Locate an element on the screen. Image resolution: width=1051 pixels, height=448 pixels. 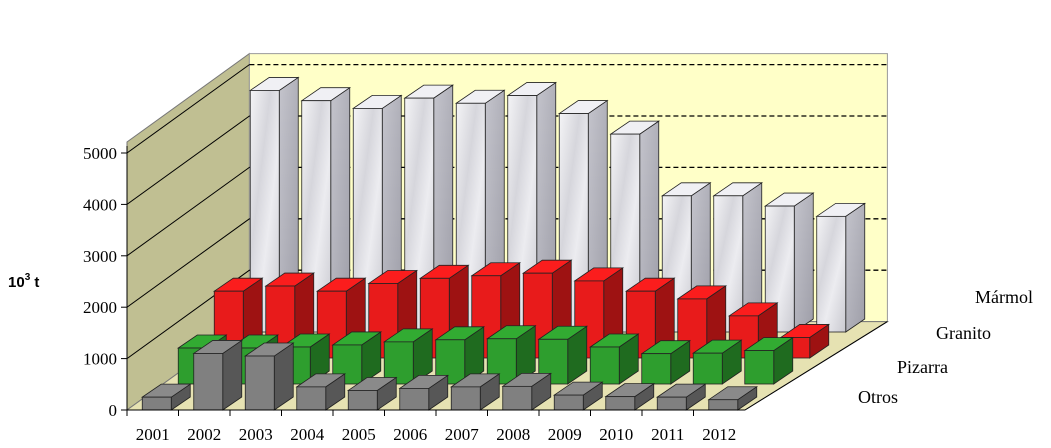
series-labels: Otros Pizarra Granito Mármol is located at coordinates (888, 349).